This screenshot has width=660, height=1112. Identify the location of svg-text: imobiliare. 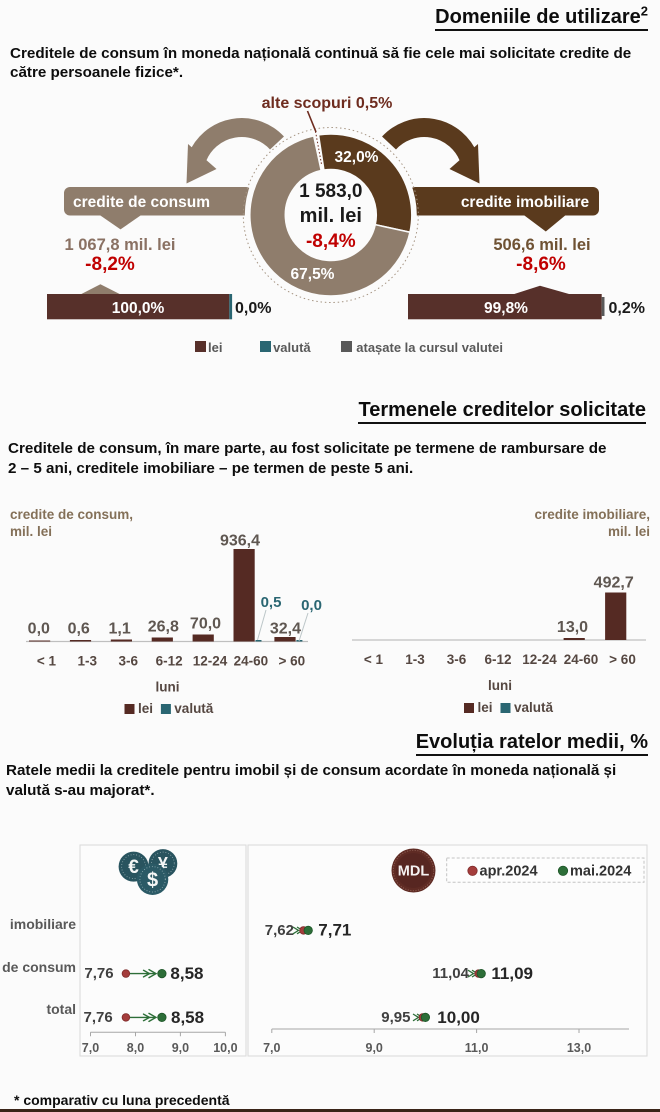
(43, 924).